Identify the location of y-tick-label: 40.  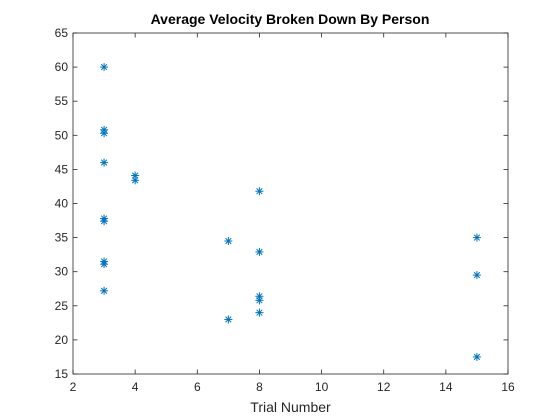
(62, 204).